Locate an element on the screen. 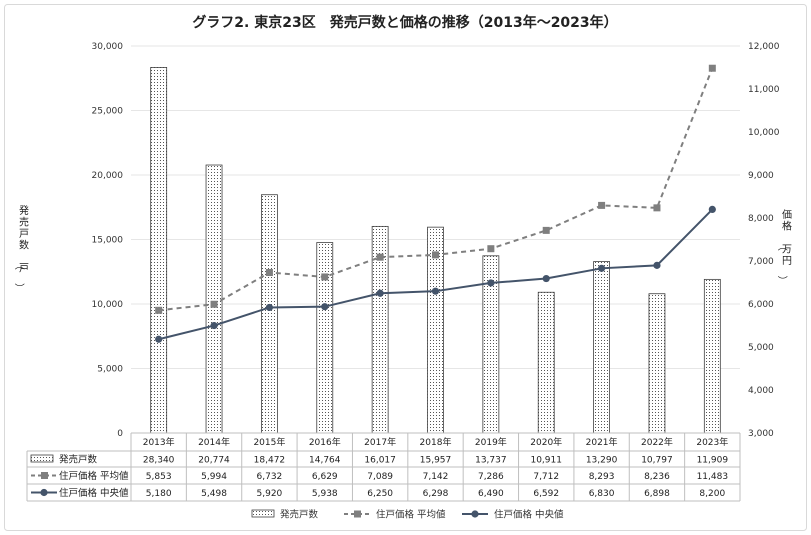 This screenshot has width=811, height=535. table-cell-units-sold: 15,957 is located at coordinates (436, 461).